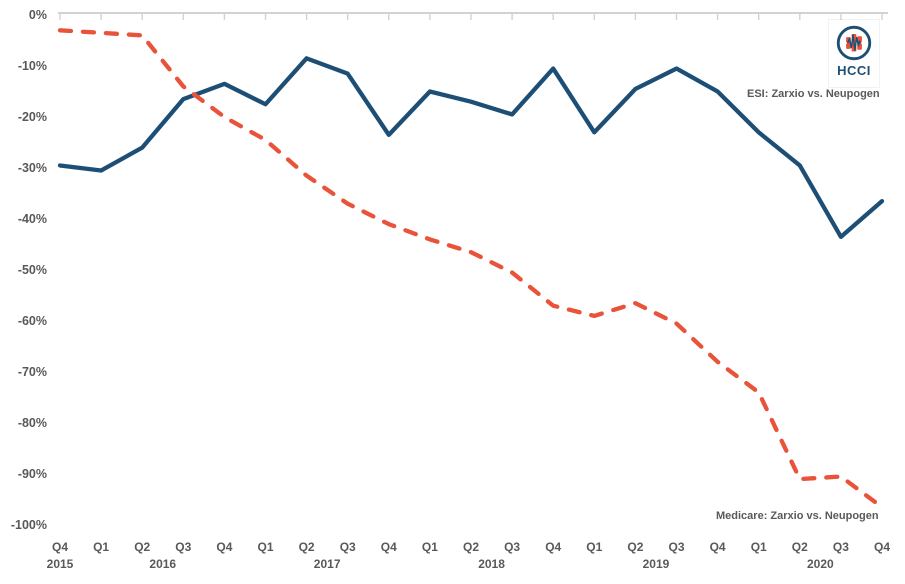 The image size is (905, 584). I want to click on y-tick-label: -30%, so click(32, 168).